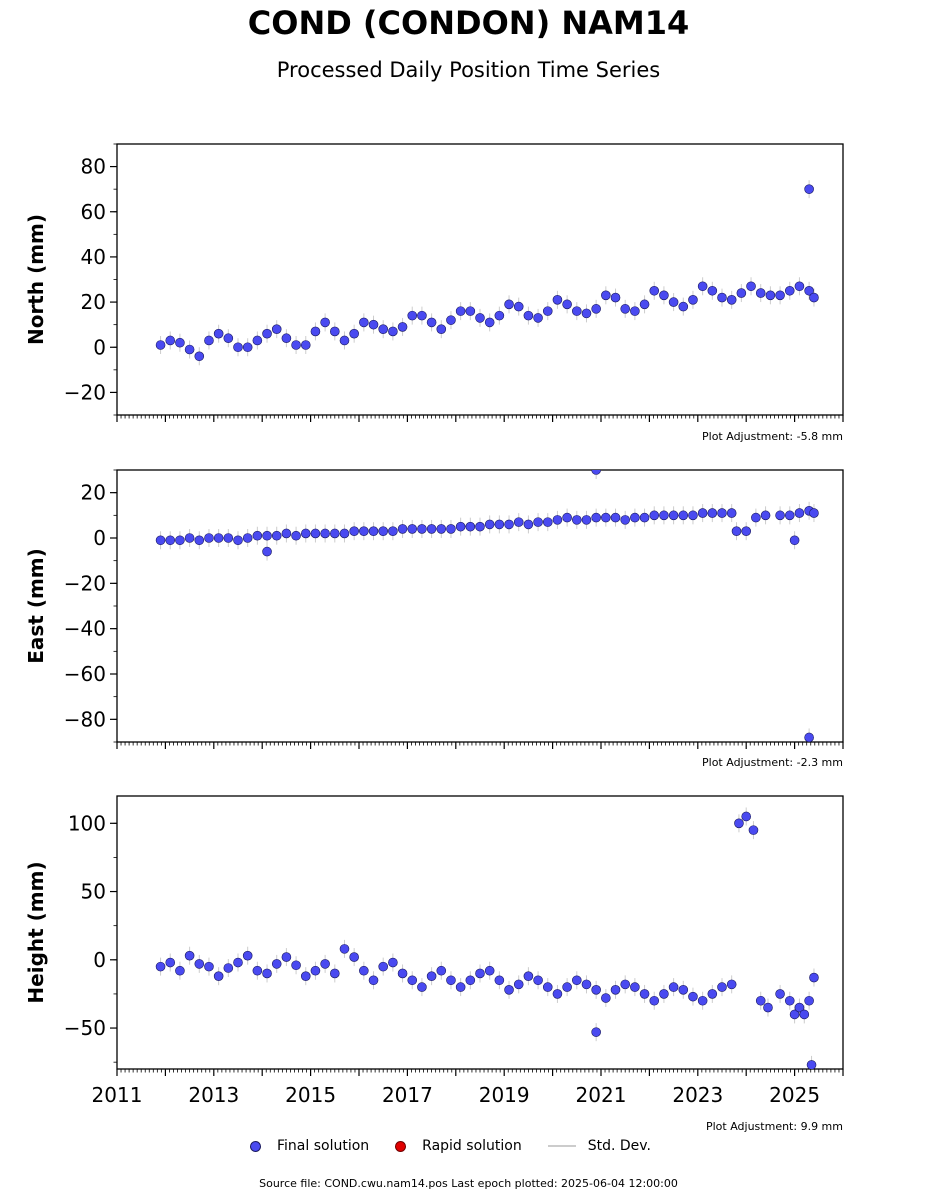 This screenshot has height=1200, width=937. What do you see at coordinates (85, 1028) in the screenshot?
I see `y-tick-label: −50` at bounding box center [85, 1028].